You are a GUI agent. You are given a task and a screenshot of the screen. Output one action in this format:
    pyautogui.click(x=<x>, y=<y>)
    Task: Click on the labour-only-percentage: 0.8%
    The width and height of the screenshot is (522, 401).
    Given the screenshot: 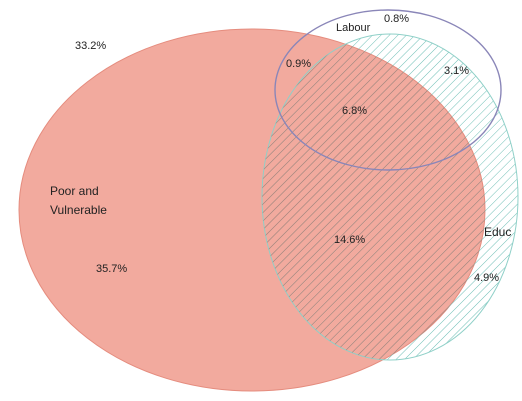 What is the action you would take?
    pyautogui.click(x=396, y=19)
    